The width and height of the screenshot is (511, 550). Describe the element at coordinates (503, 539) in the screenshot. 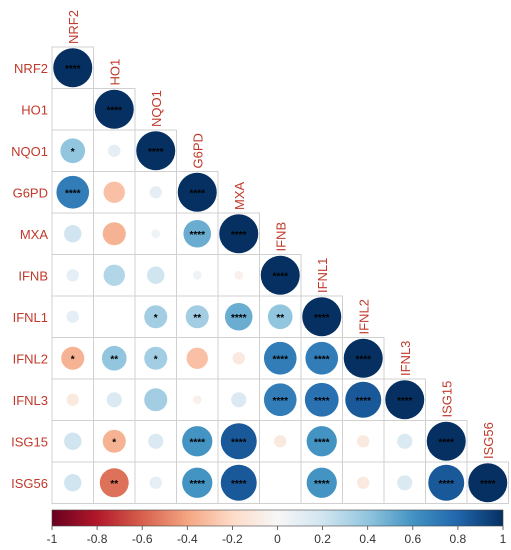

I see `colorbar-tick-label: 1` at that location.